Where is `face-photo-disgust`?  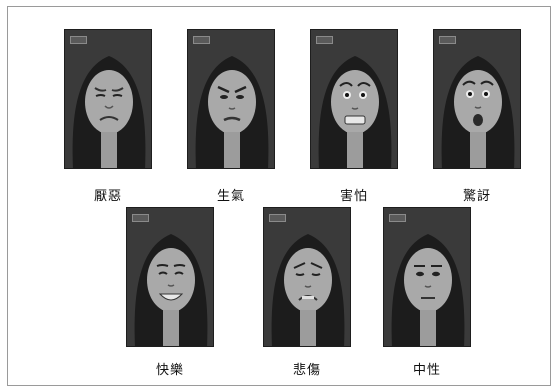
face-photo-disgust is located at coordinates (108, 99).